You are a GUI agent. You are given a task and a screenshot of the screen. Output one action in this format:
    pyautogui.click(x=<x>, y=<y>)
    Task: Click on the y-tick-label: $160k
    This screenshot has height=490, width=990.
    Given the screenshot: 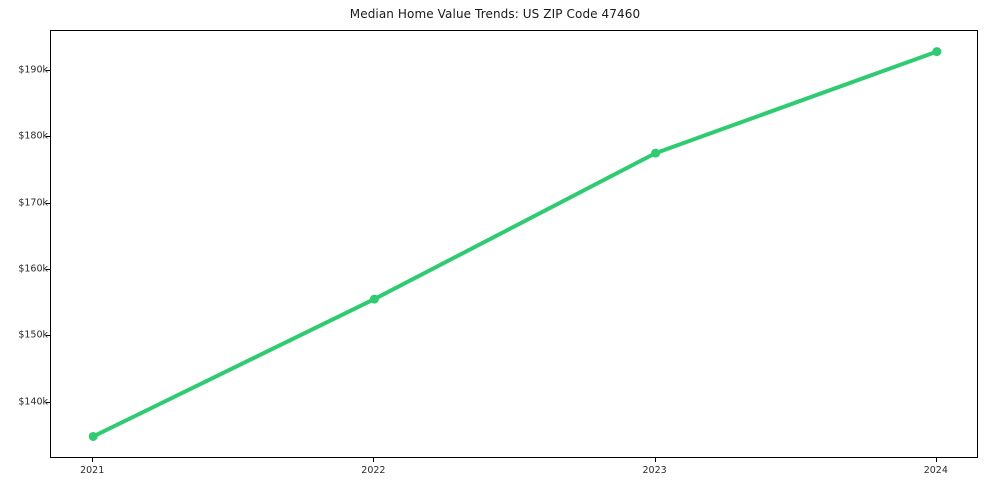 What is the action you would take?
    pyautogui.click(x=33, y=269)
    